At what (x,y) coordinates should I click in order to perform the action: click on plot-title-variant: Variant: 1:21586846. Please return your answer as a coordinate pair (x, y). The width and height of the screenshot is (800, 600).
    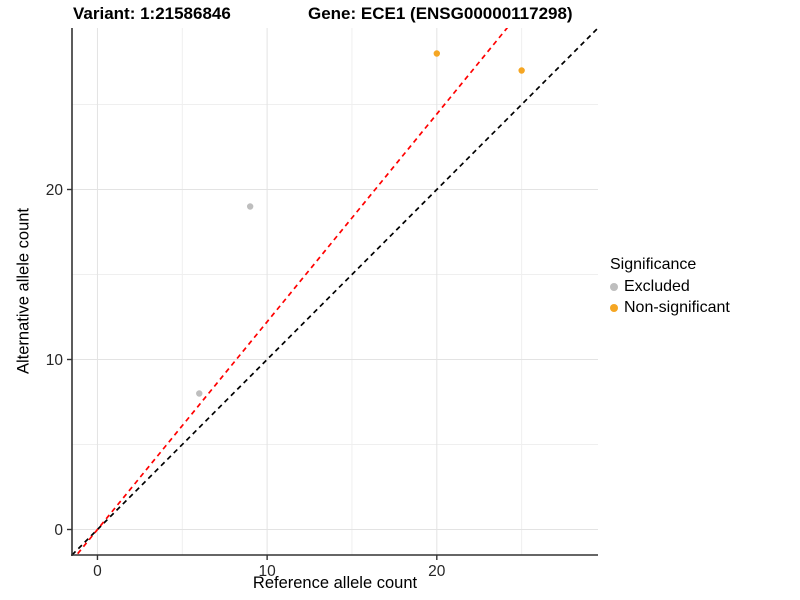
    Looking at the image, I should click on (152, 13).